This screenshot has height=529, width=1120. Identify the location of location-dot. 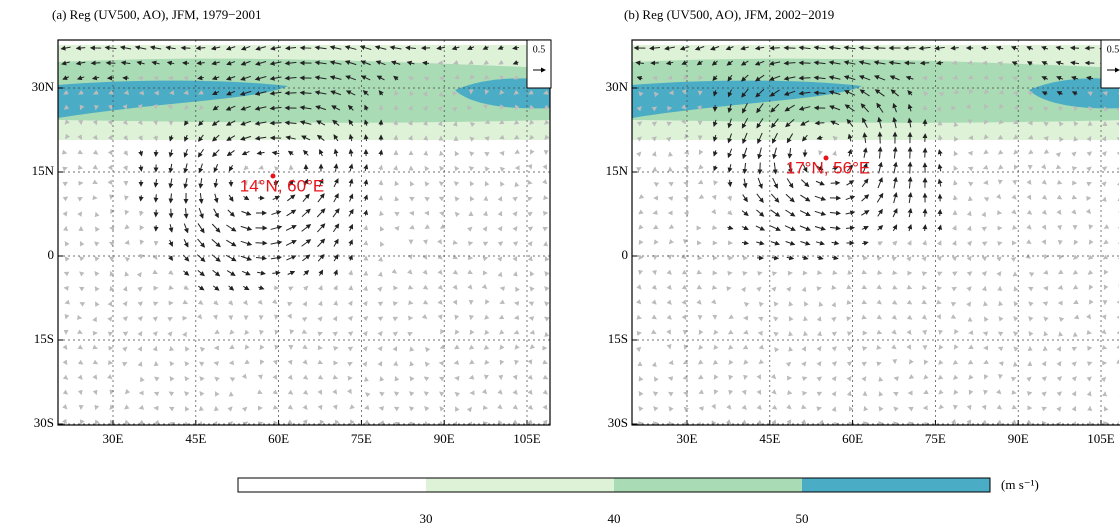
(826, 158).